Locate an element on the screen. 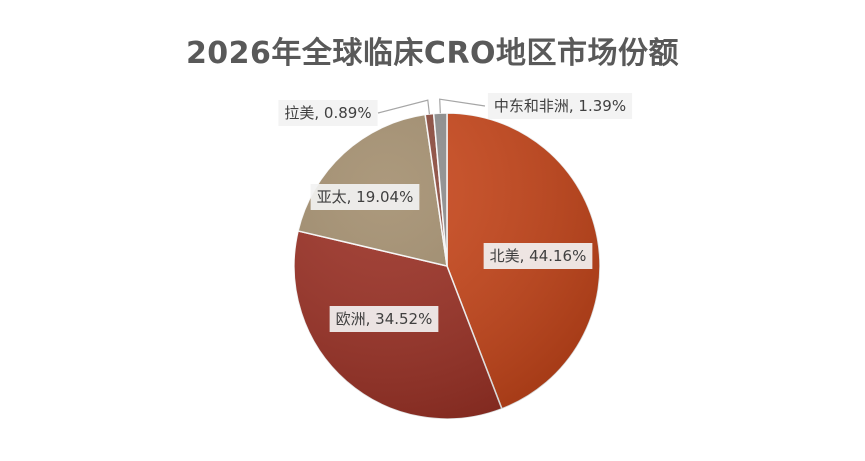  slice-label-2: 欧洲, 34.52% is located at coordinates (384, 319).